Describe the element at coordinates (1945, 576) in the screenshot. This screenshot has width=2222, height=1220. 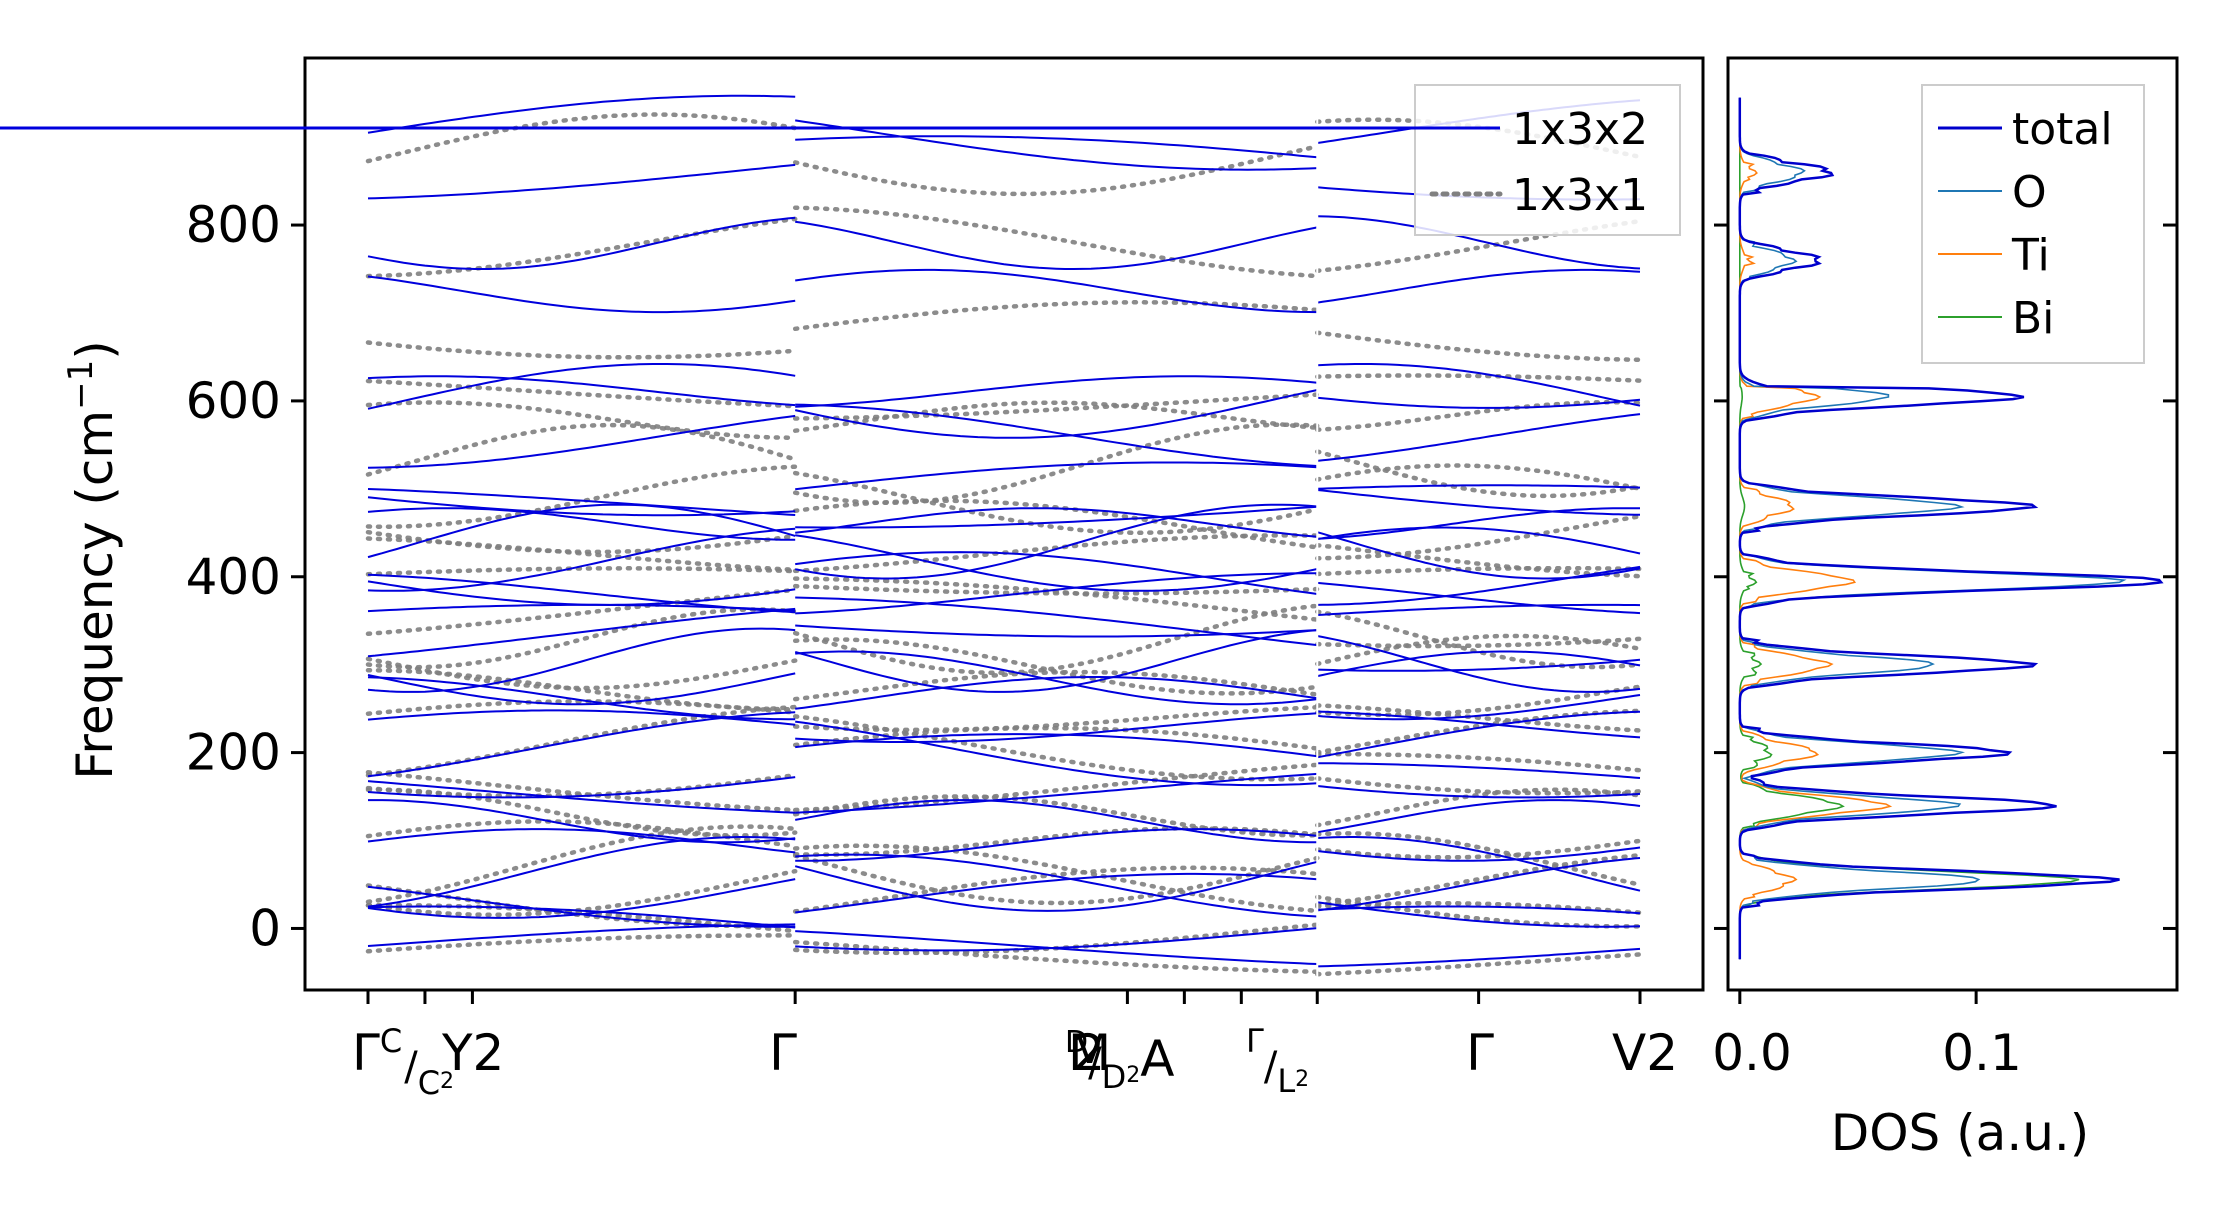
I see `dos-y-ticks` at that location.